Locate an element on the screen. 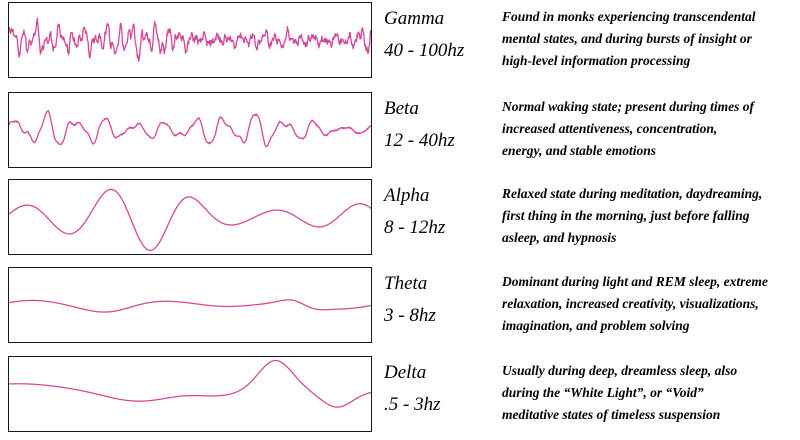  gamma-band-name: Gamma is located at coordinates (414, 18).